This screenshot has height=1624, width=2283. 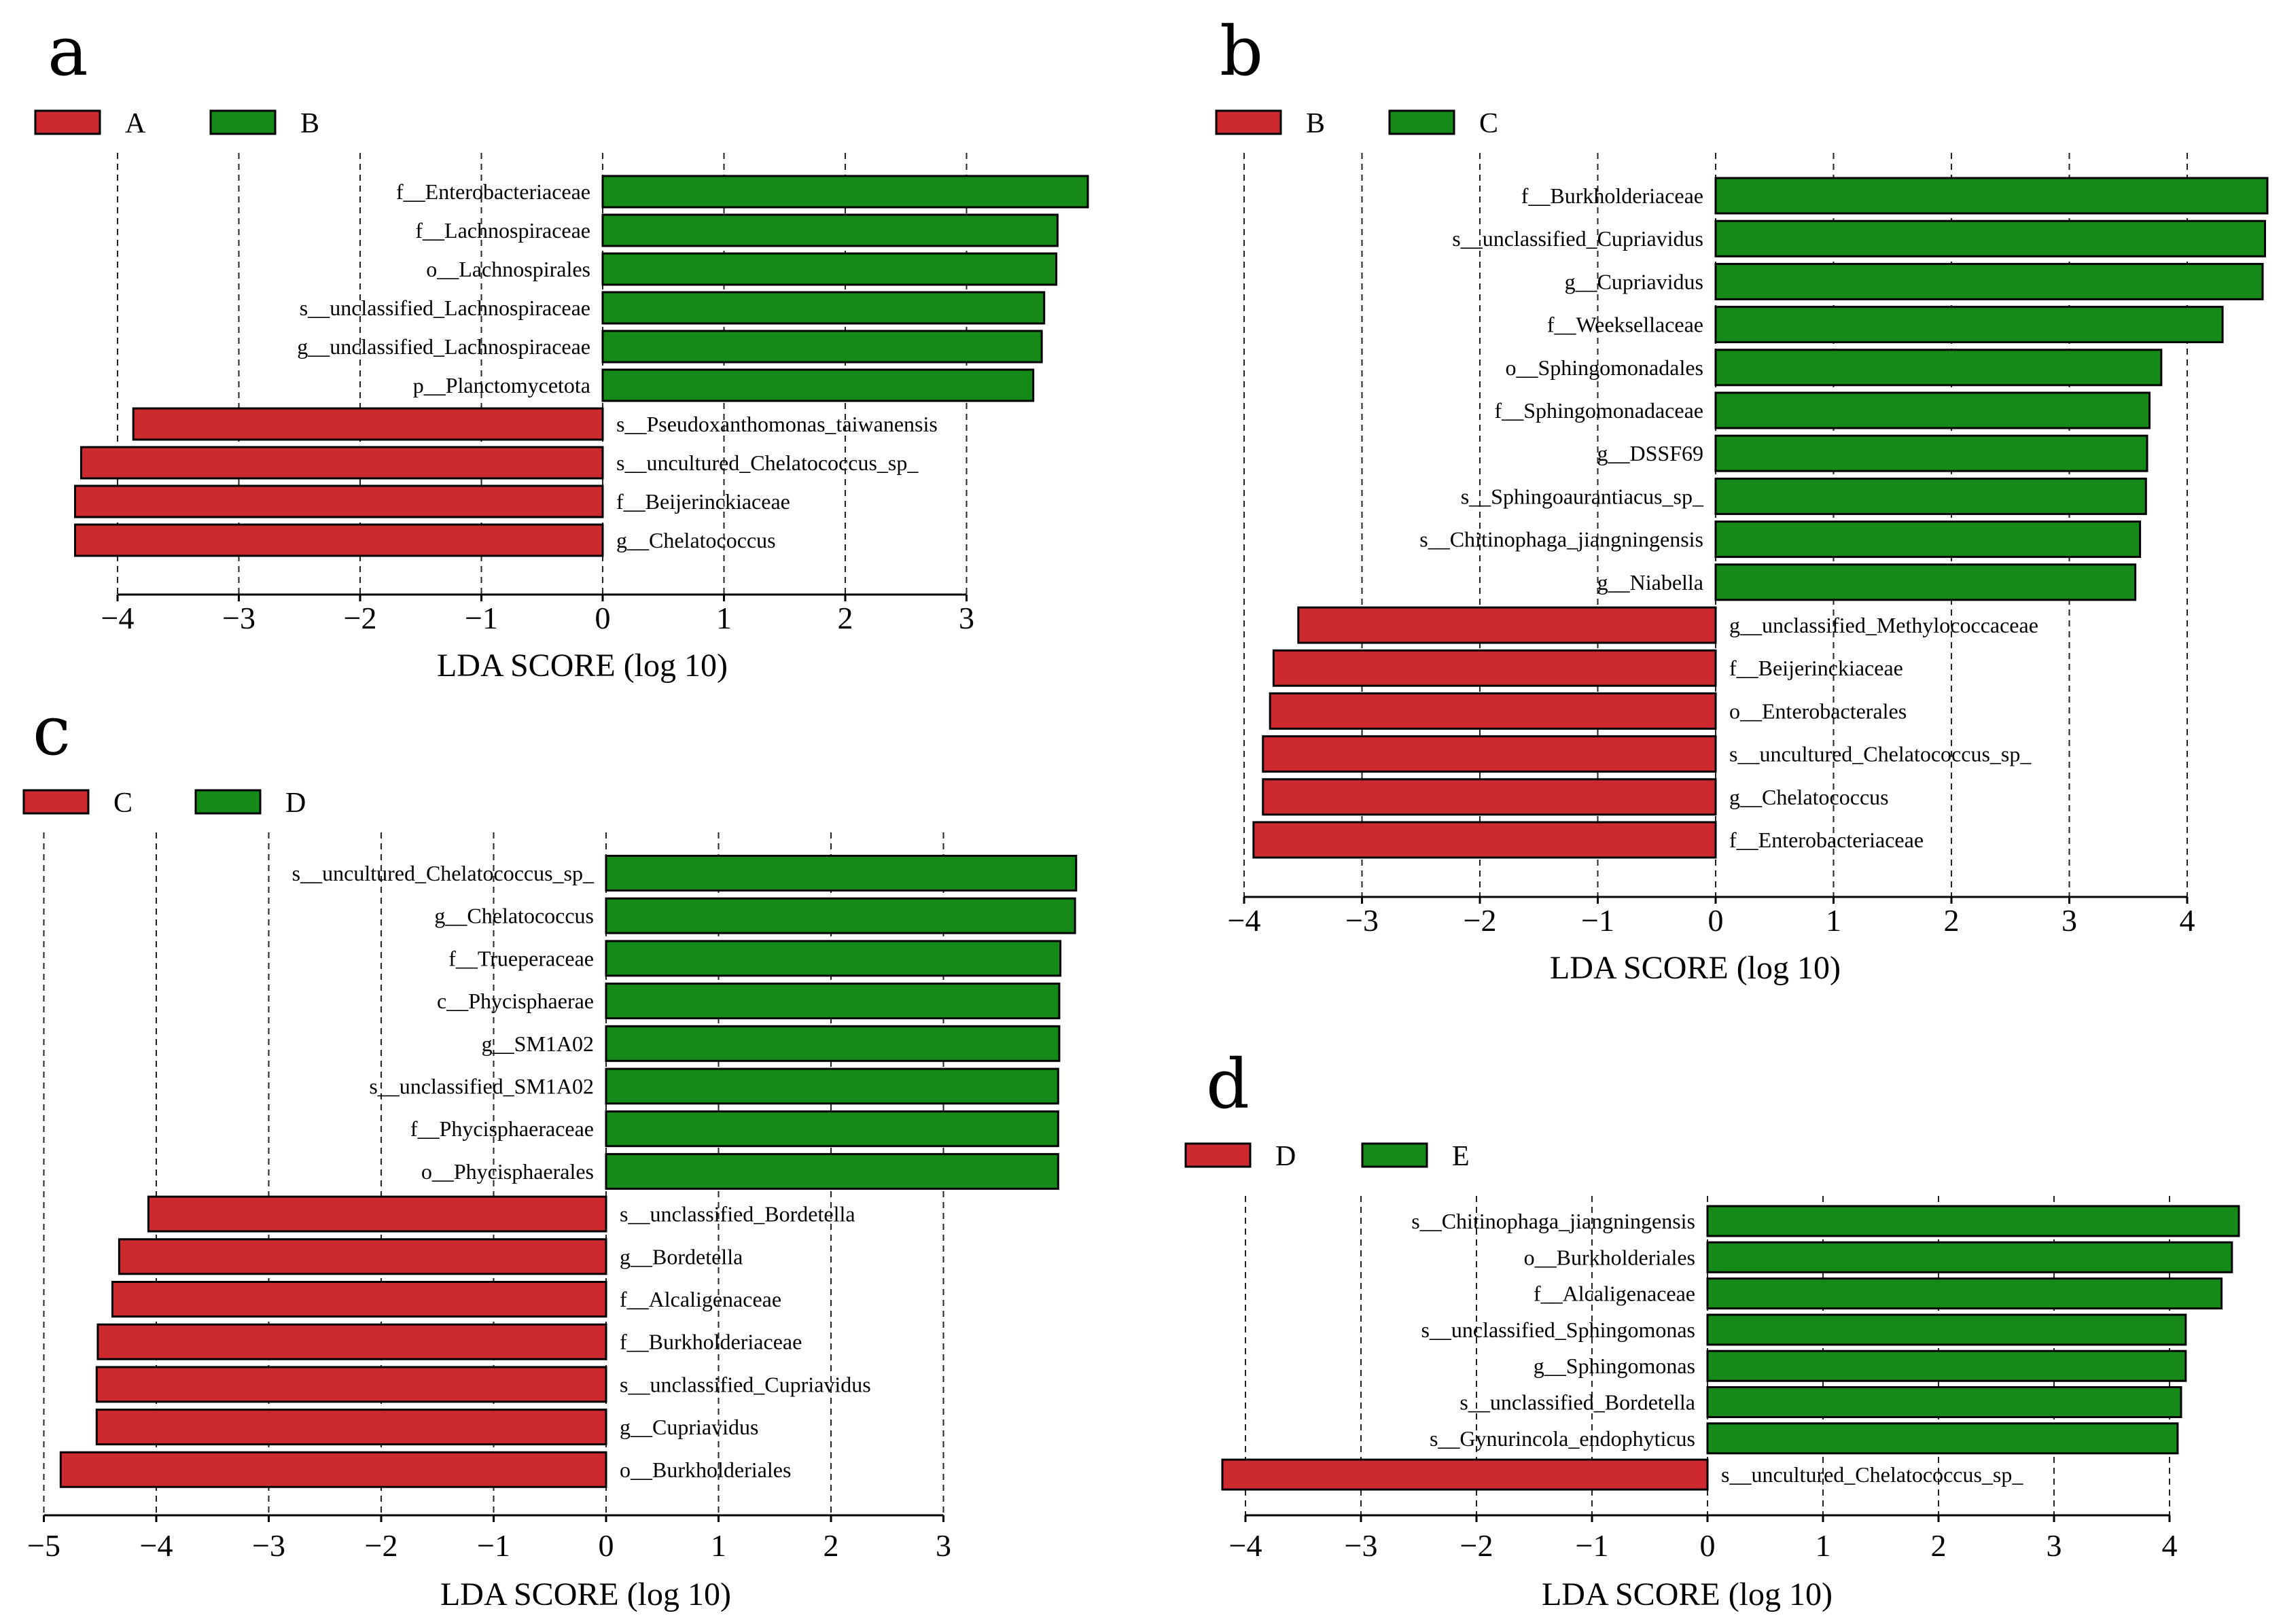 I want to click on bar-g__Niabella, so click(x=1925, y=582).